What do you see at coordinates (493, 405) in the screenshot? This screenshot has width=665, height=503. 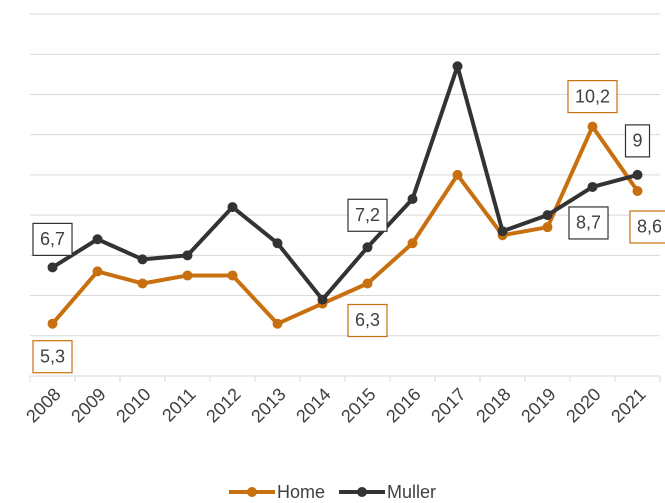 I see `x-tick-label: 2018` at bounding box center [493, 405].